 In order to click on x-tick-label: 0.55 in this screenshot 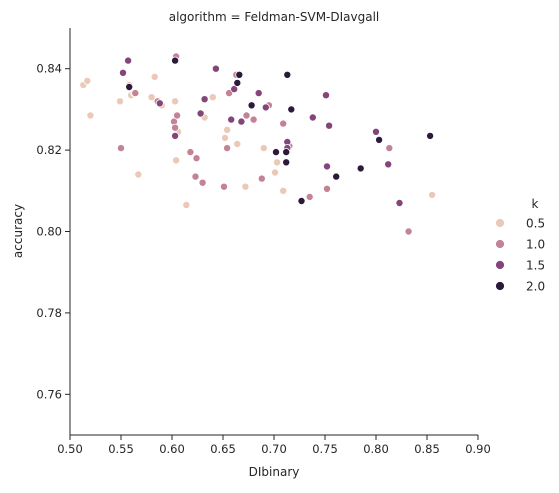, I will do `click(121, 449)`.